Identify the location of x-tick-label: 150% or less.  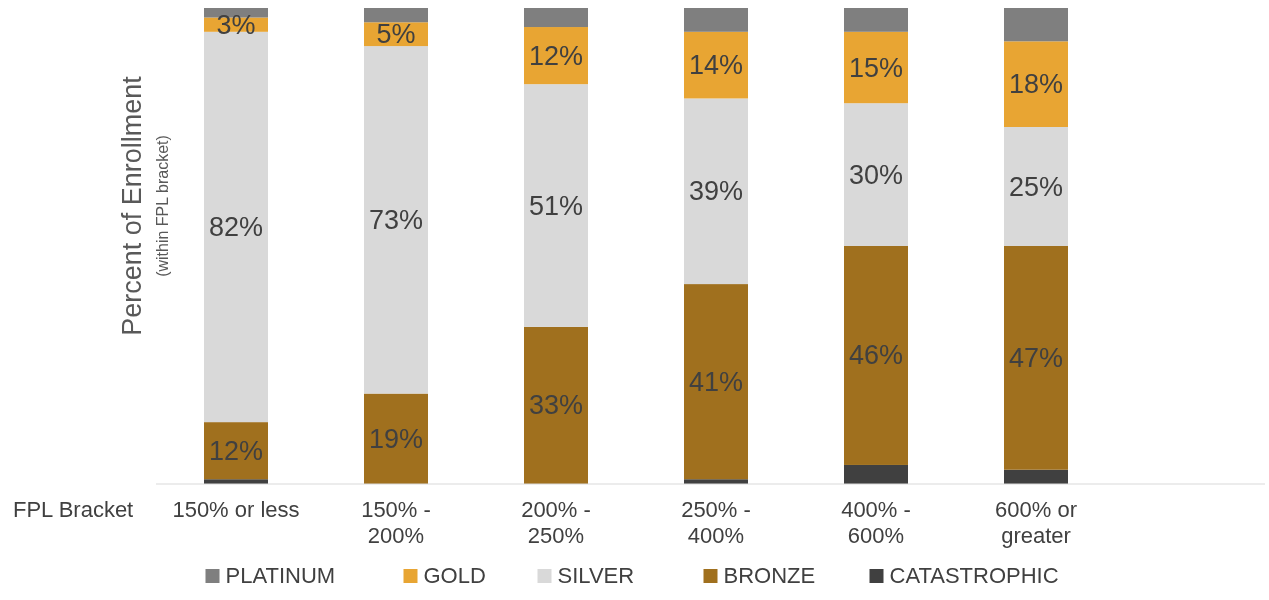
(236, 509).